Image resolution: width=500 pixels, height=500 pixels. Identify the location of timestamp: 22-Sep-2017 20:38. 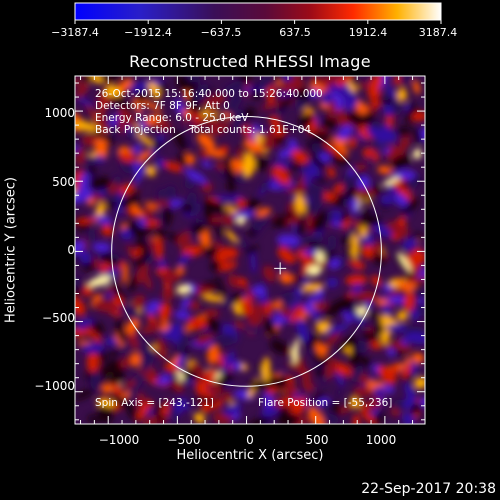
(428, 489).